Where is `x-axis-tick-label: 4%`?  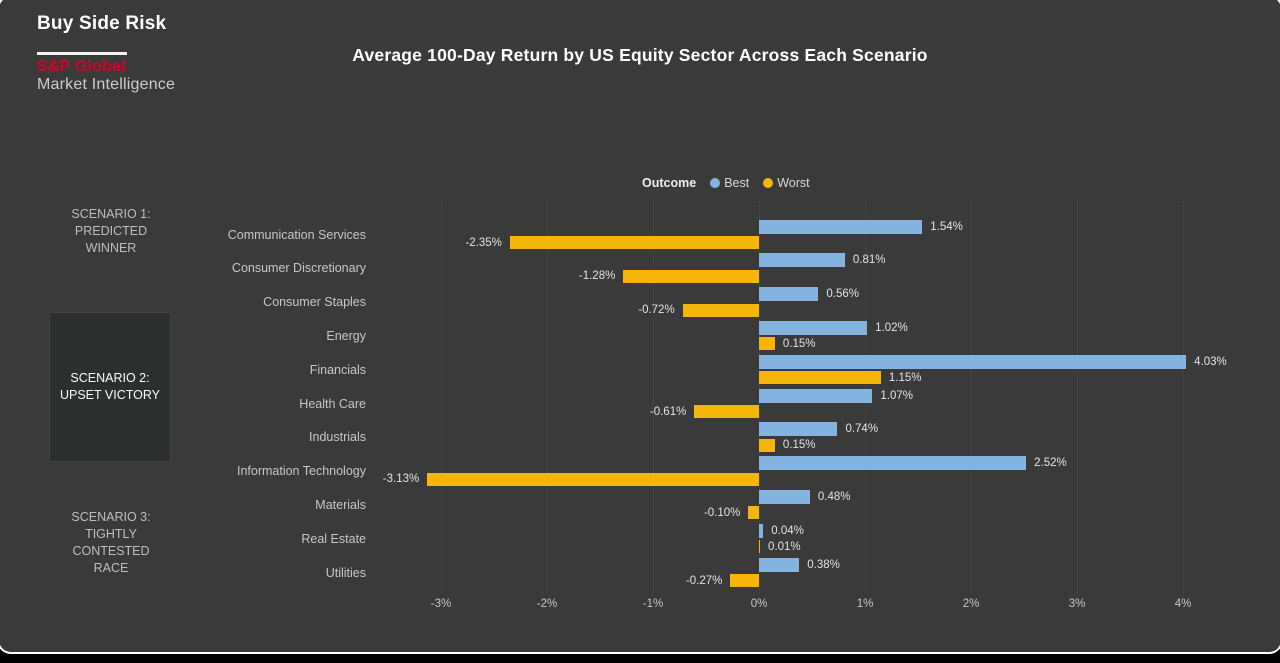
x-axis-tick-label: 4% is located at coordinates (1183, 604).